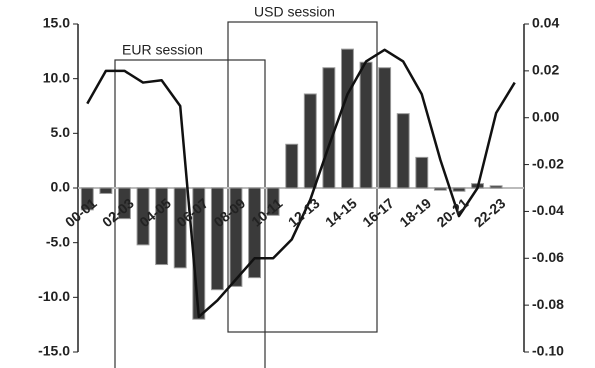  I want to click on x-tick-label: 22-23, so click(490, 212).